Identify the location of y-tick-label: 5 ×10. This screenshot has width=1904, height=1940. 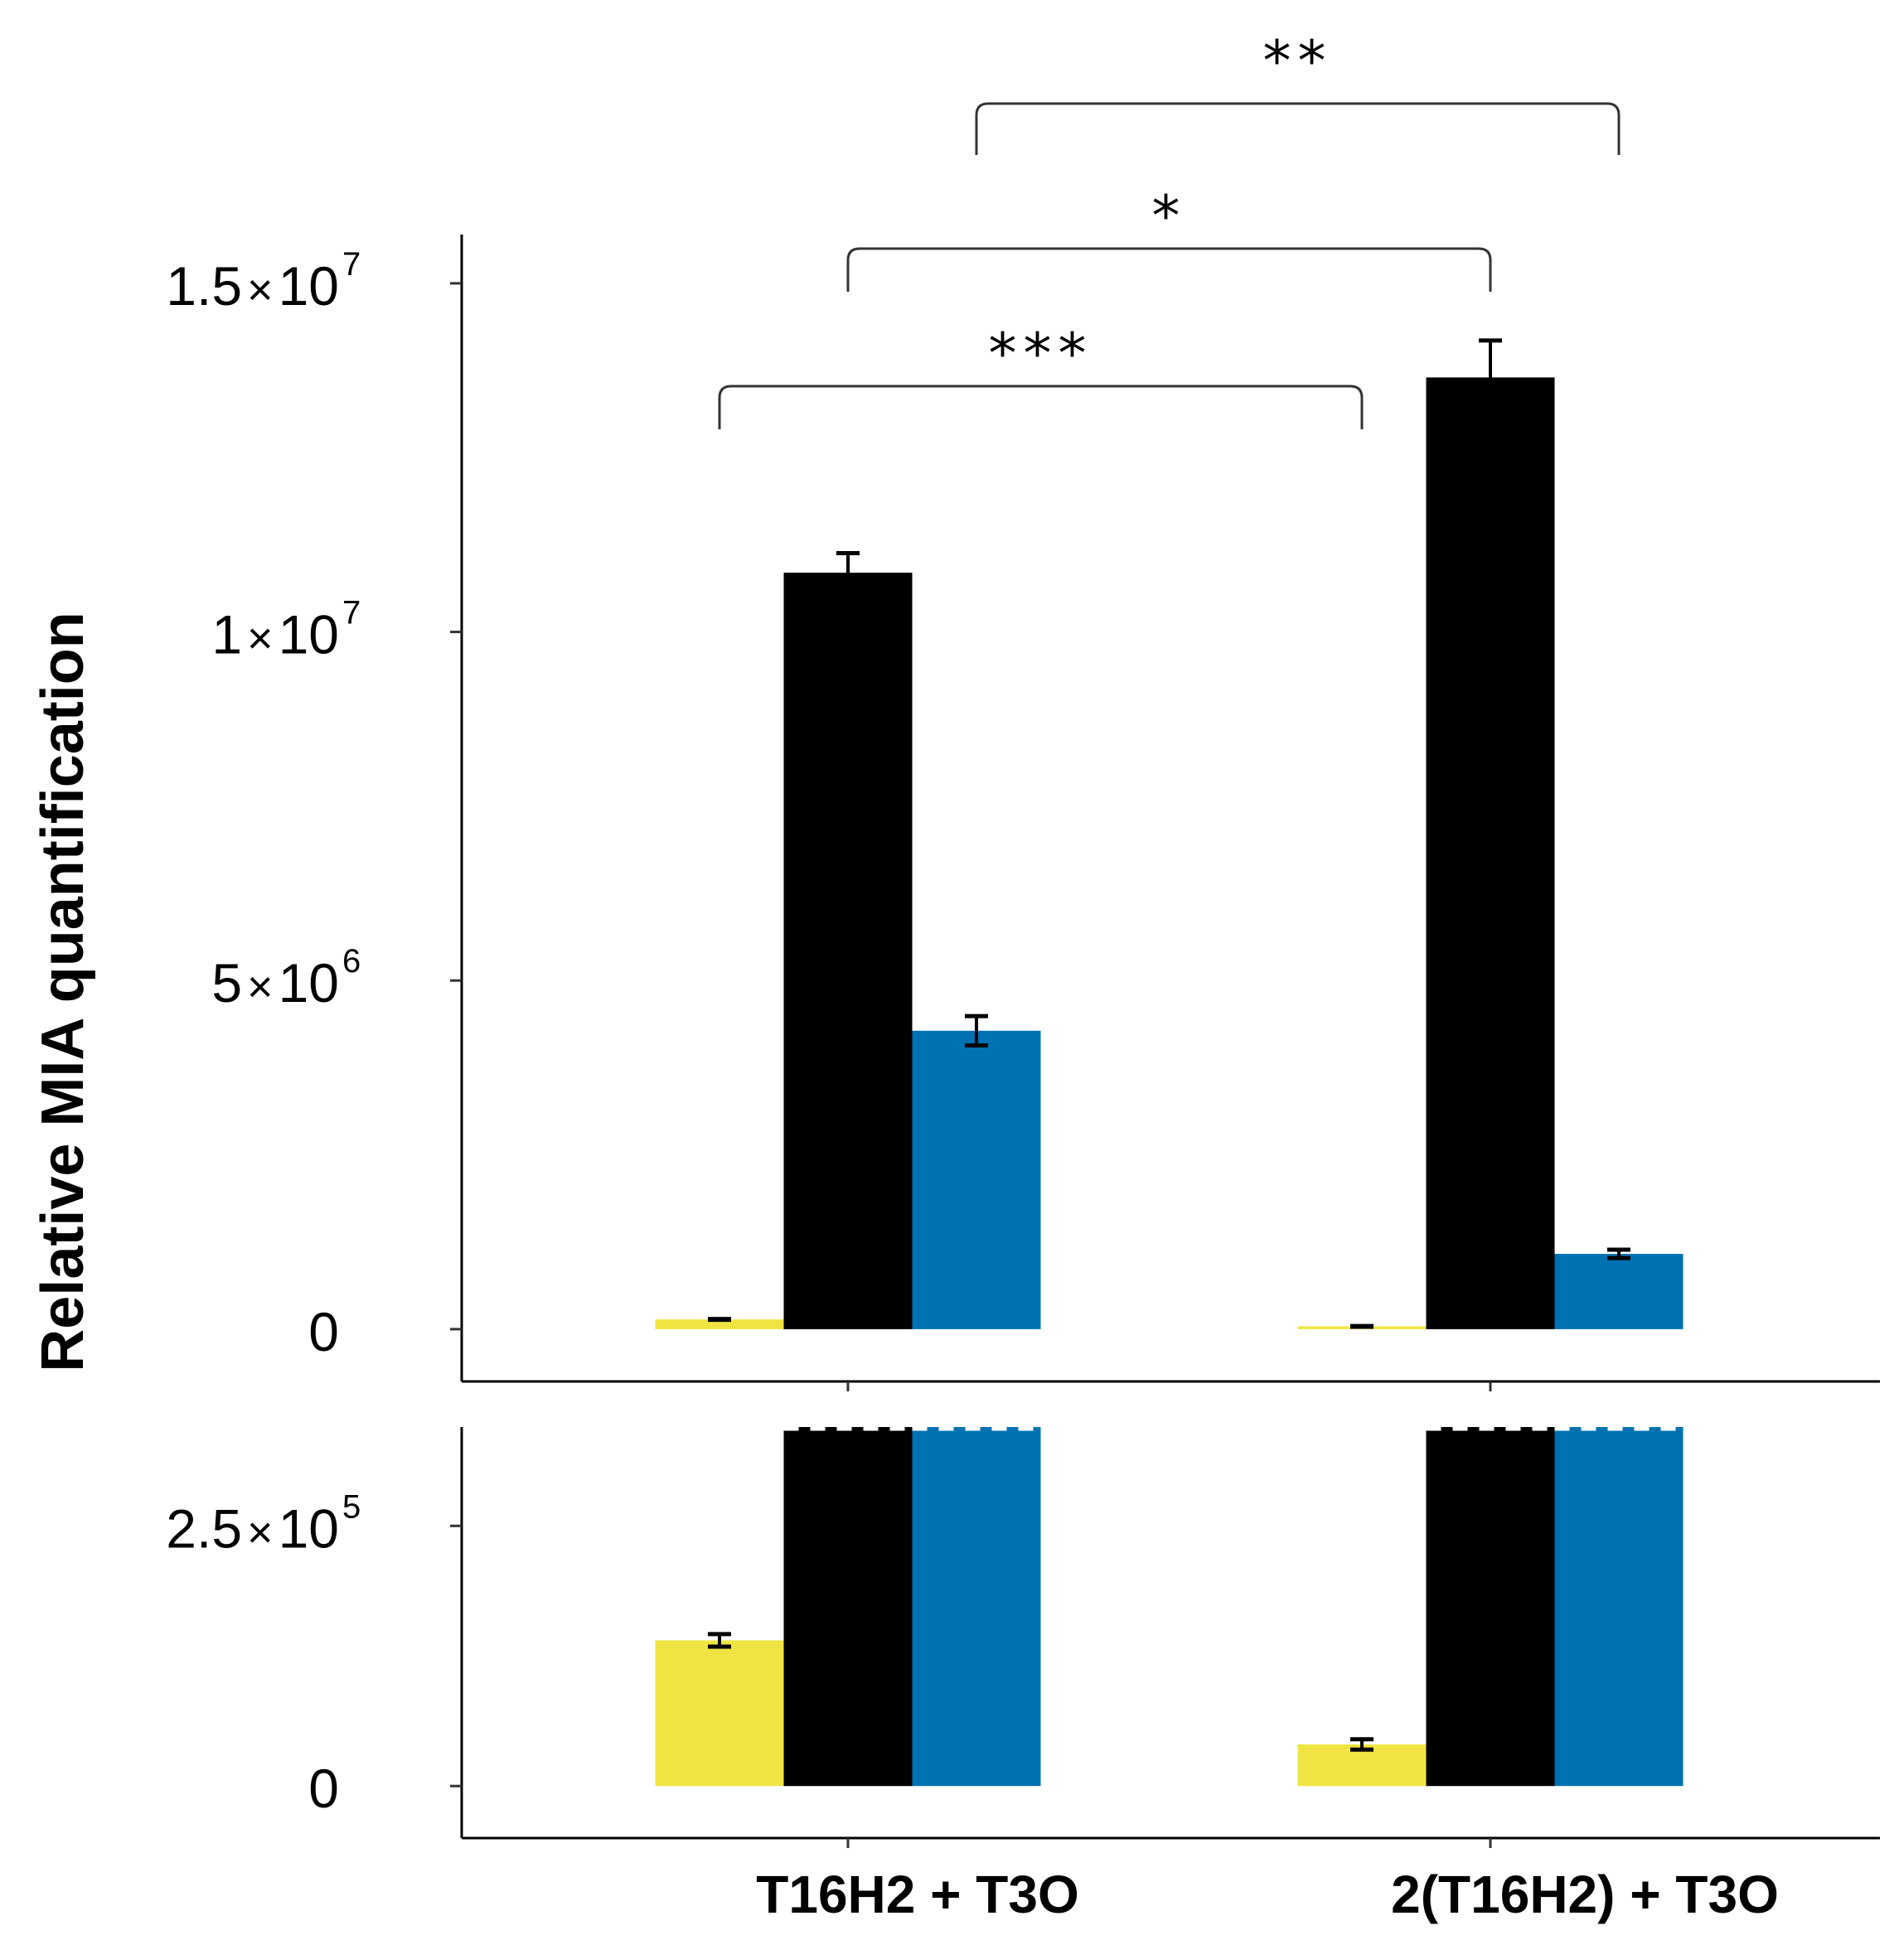
(275, 983).